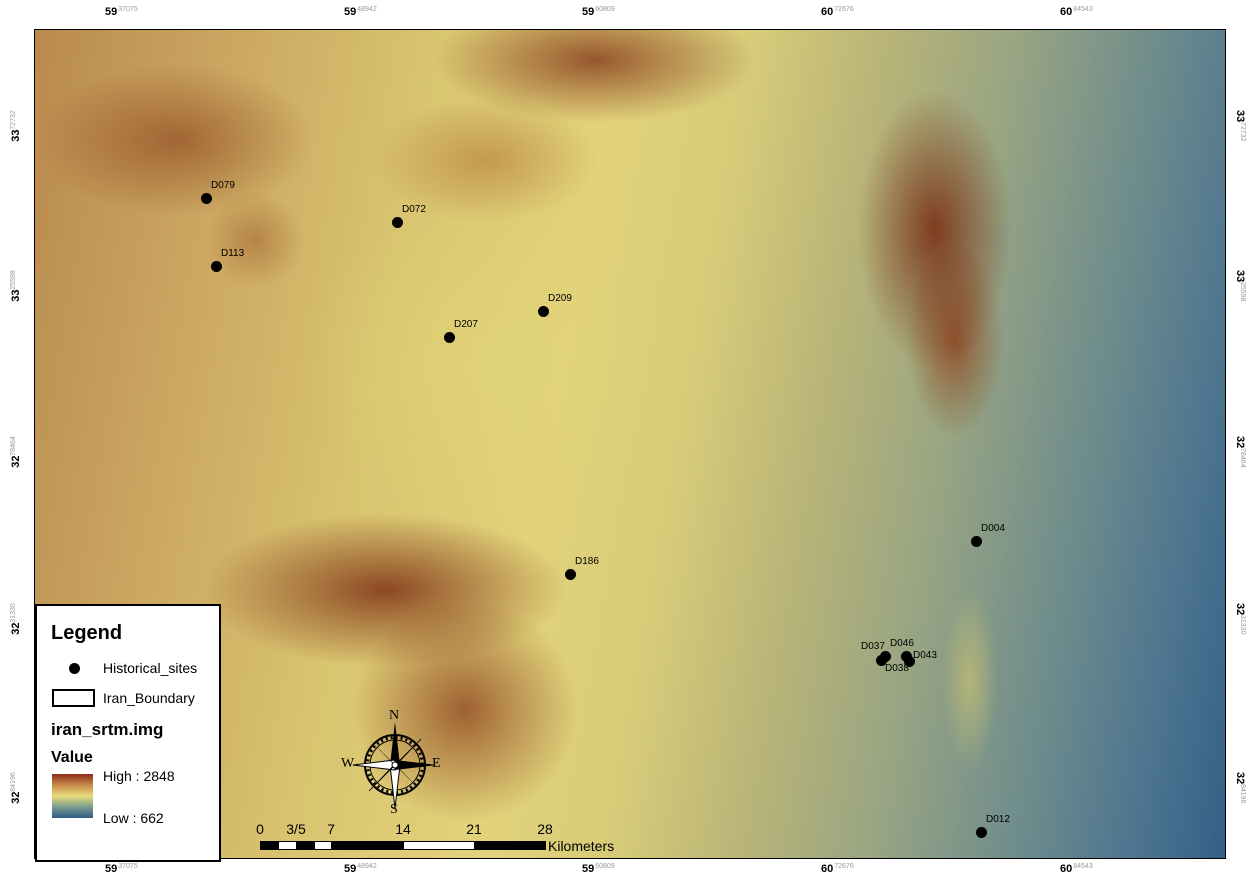  Describe the element at coordinates (560, 298) in the screenshot. I see `site-label: D209` at that location.